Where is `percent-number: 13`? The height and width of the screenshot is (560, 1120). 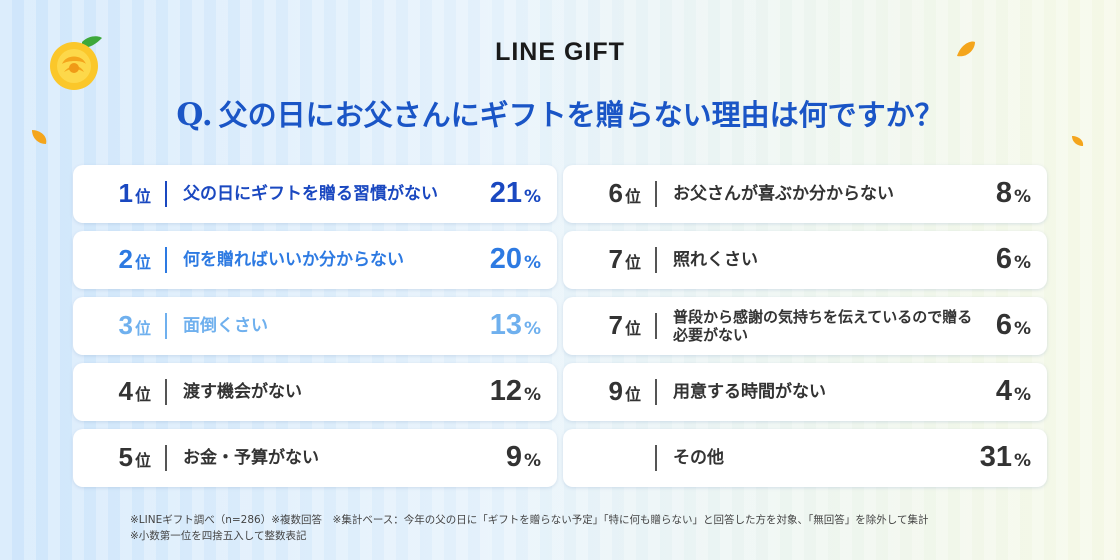
percent-number: 13 is located at coordinates (505, 325).